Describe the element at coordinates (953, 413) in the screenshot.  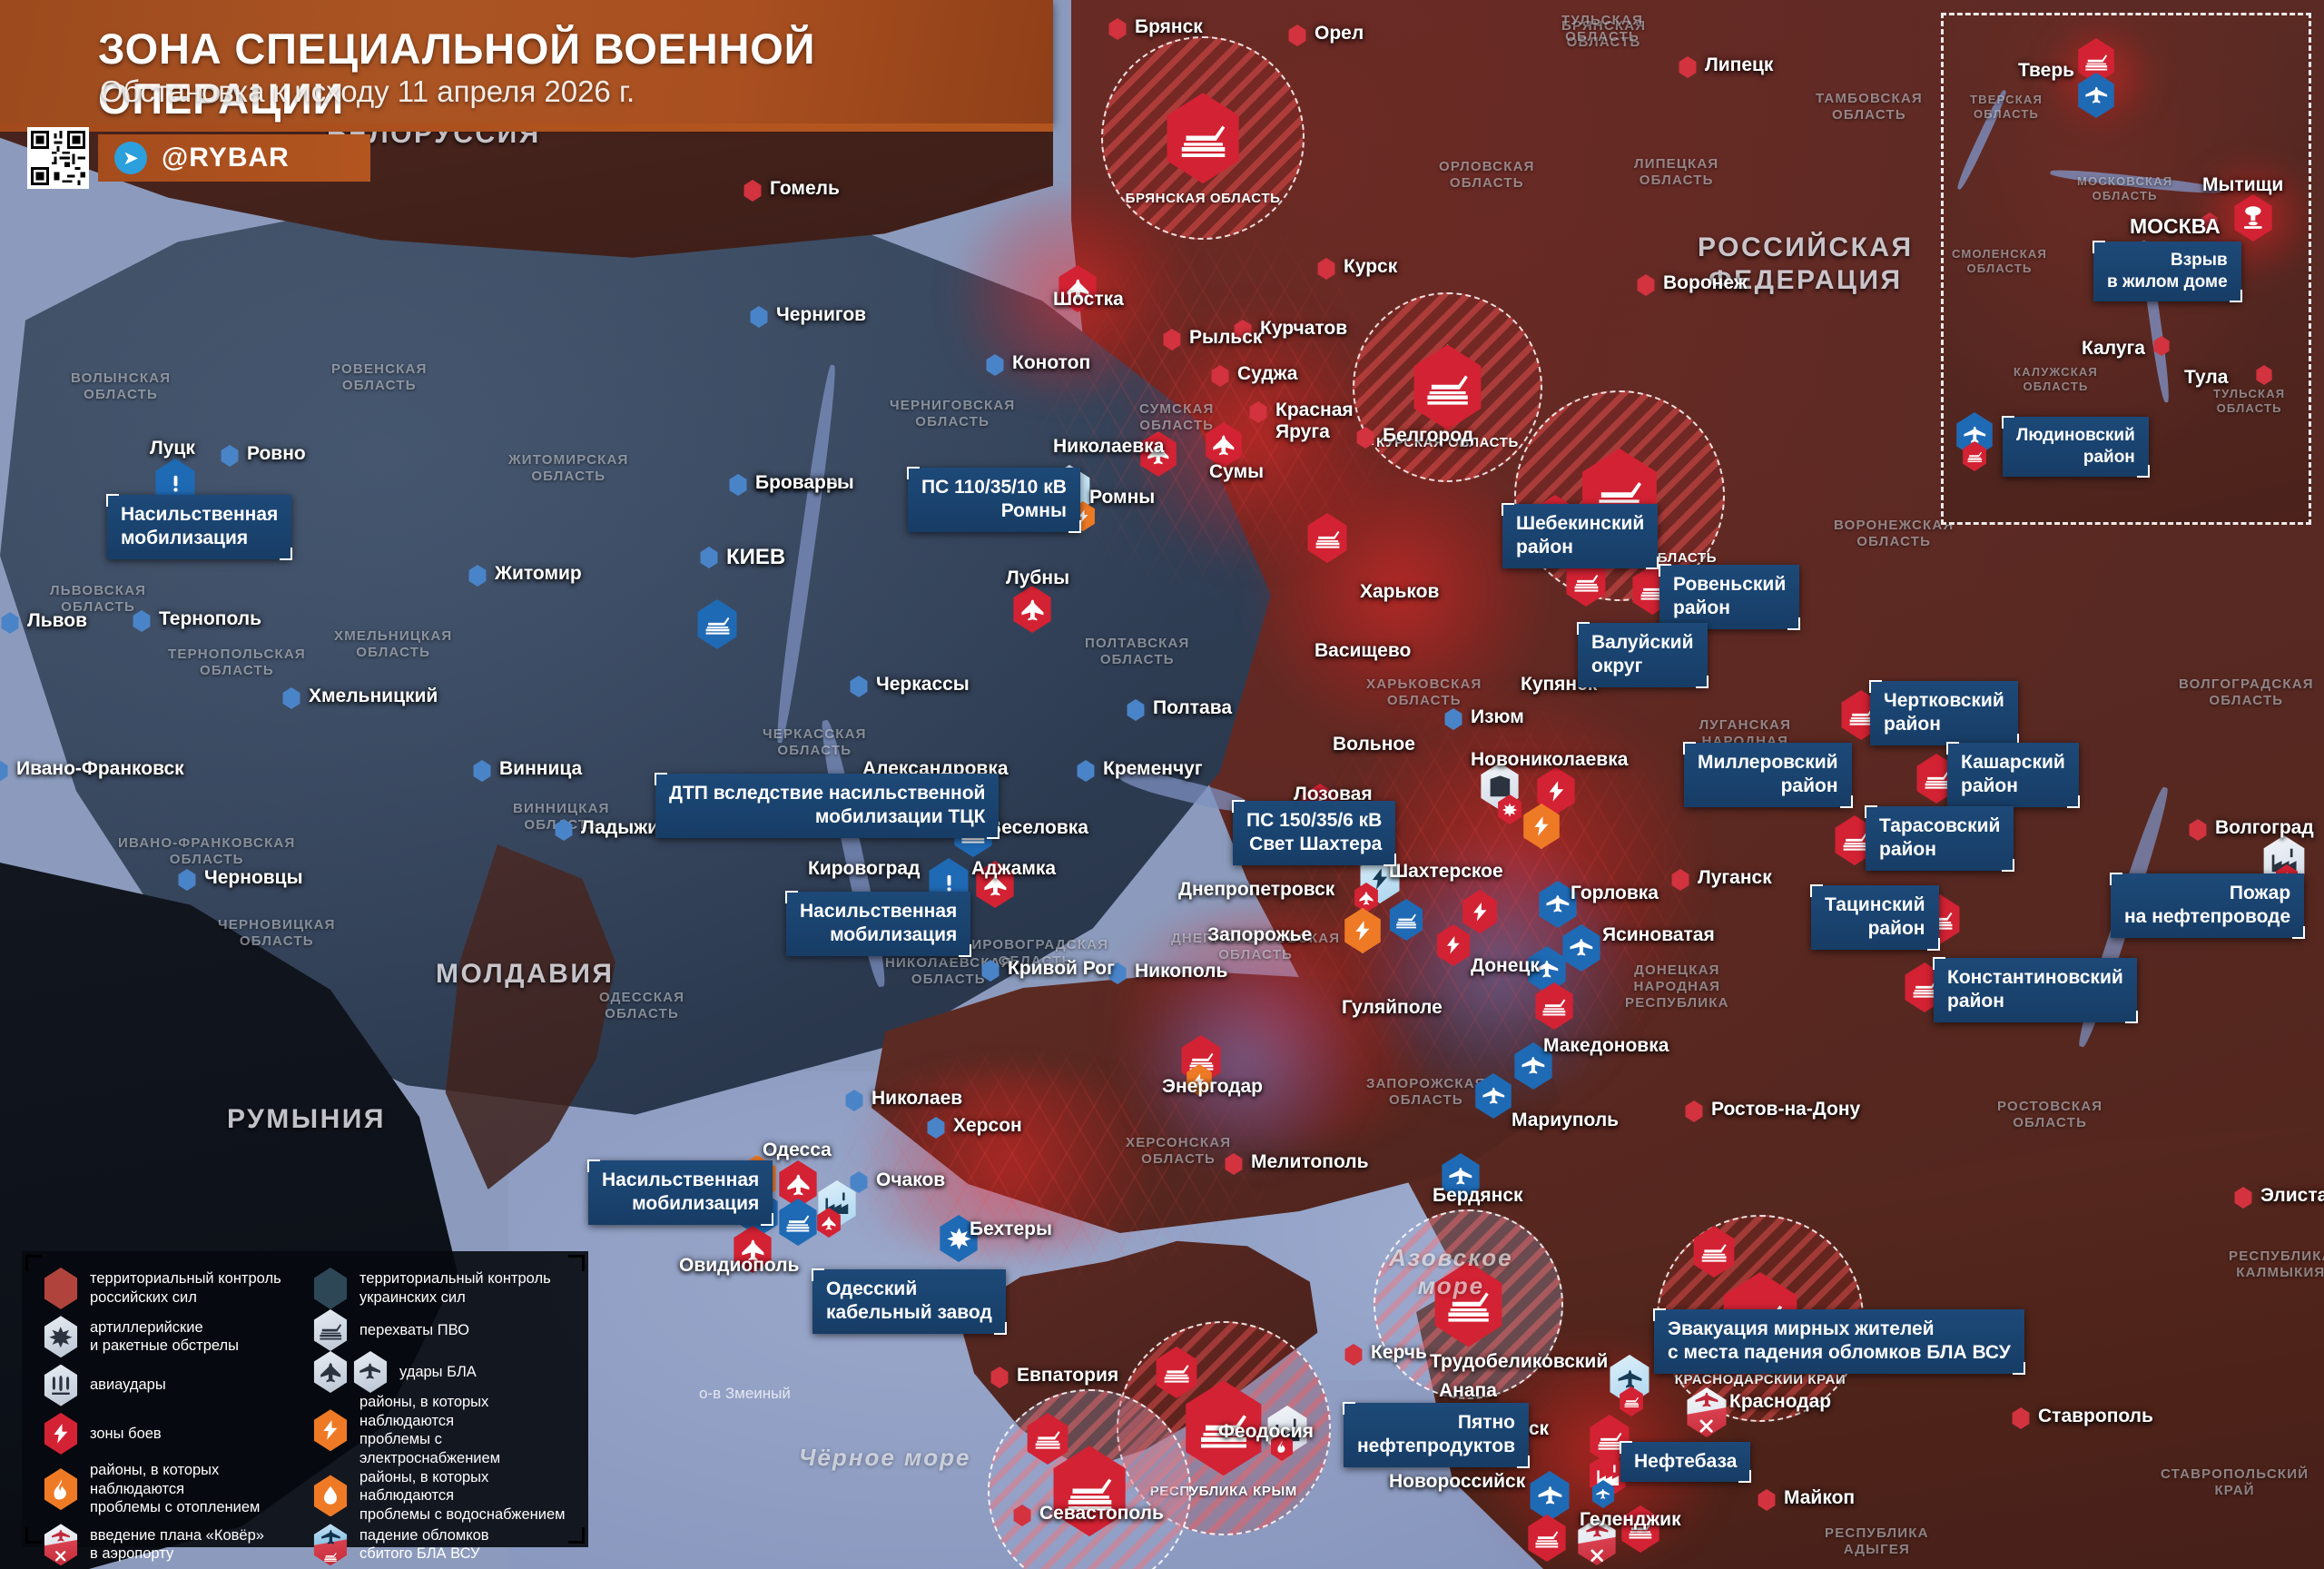
I see `oblast-label: ЧЕРНИГОВСКАЯ ОБЛАСТЬ` at that location.